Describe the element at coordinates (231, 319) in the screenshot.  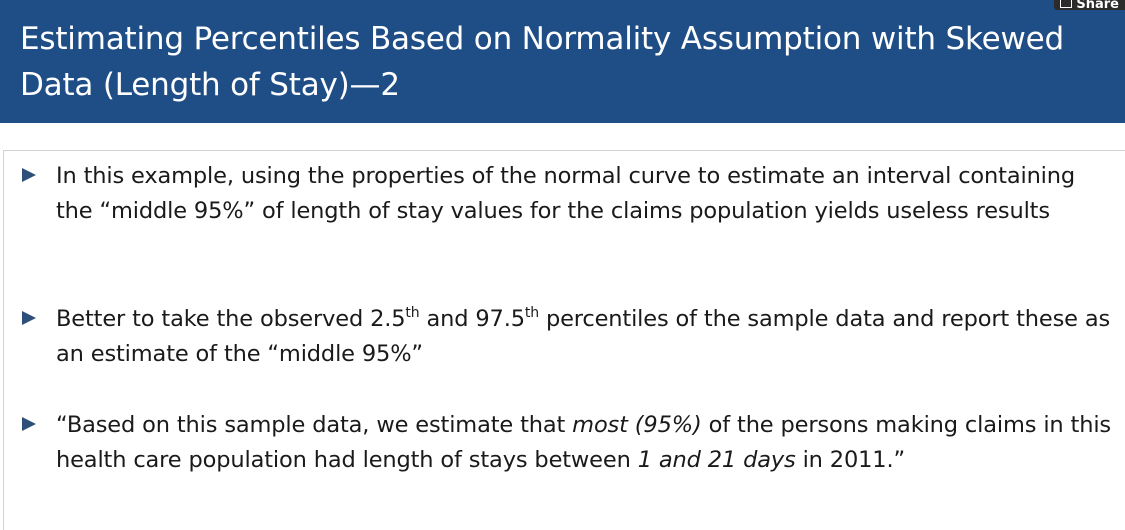
I see `bullet-text-part: Better to take the observed 2.5` at that location.